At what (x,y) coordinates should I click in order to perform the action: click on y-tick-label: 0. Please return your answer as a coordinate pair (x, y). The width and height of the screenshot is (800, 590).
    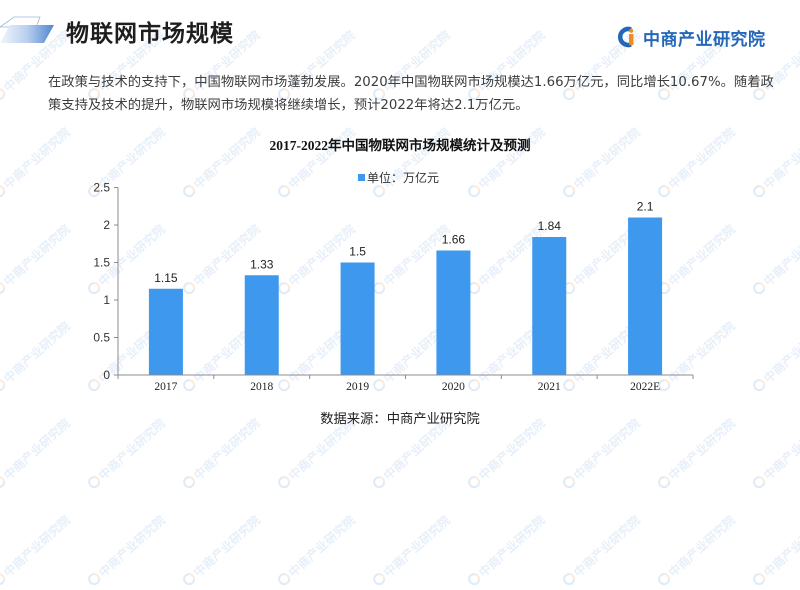
    Looking at the image, I should click on (106, 375).